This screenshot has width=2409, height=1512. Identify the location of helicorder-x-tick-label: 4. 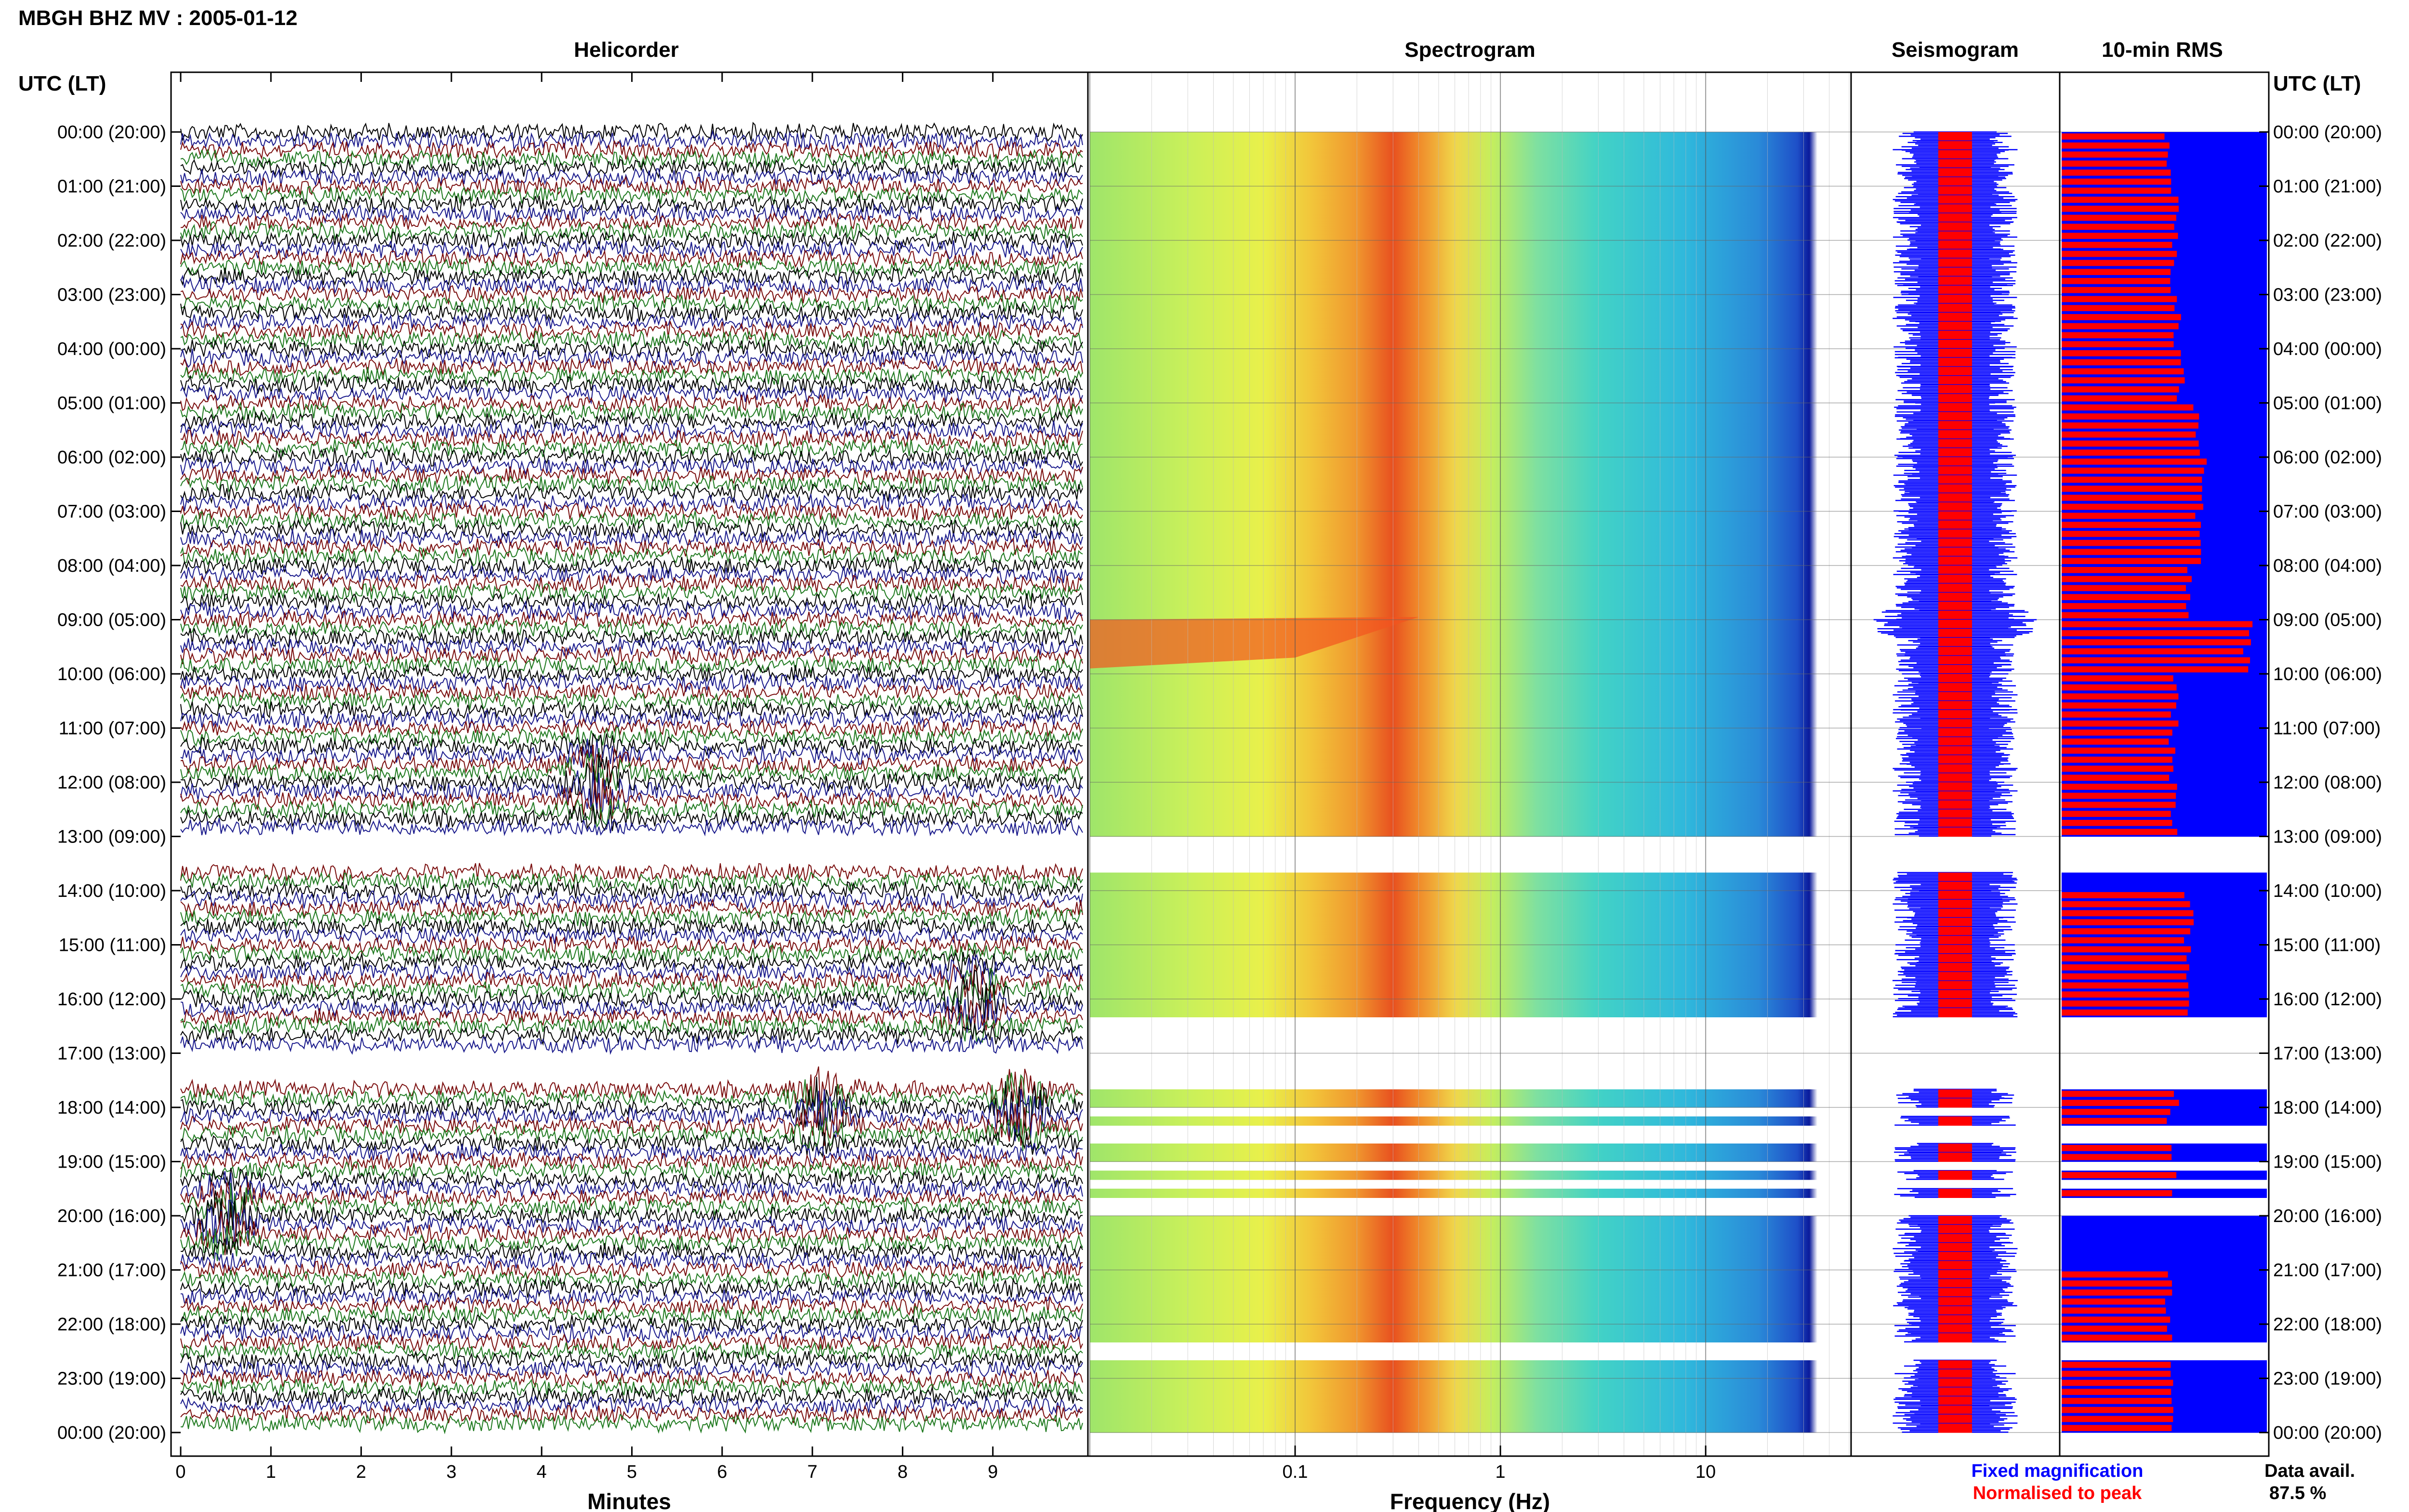
(542, 1472).